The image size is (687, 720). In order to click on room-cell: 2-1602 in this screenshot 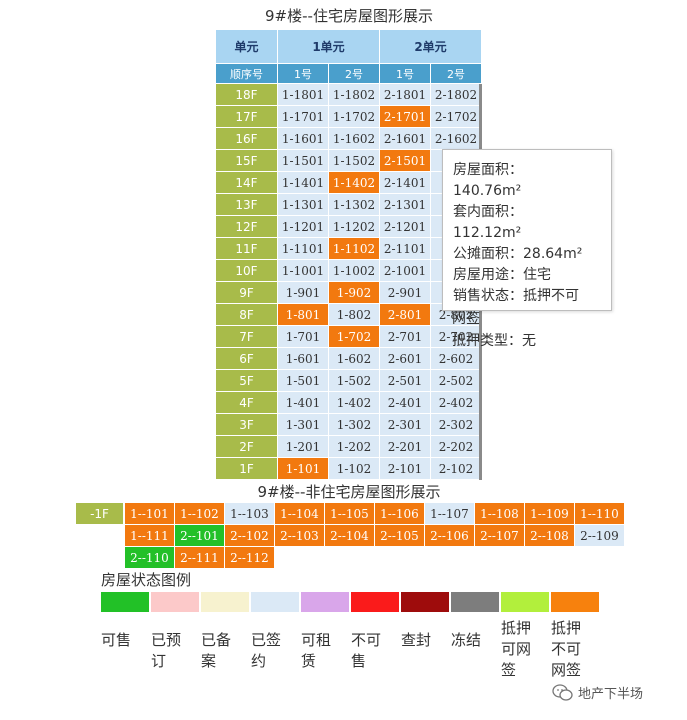, I will do `click(456, 139)`.